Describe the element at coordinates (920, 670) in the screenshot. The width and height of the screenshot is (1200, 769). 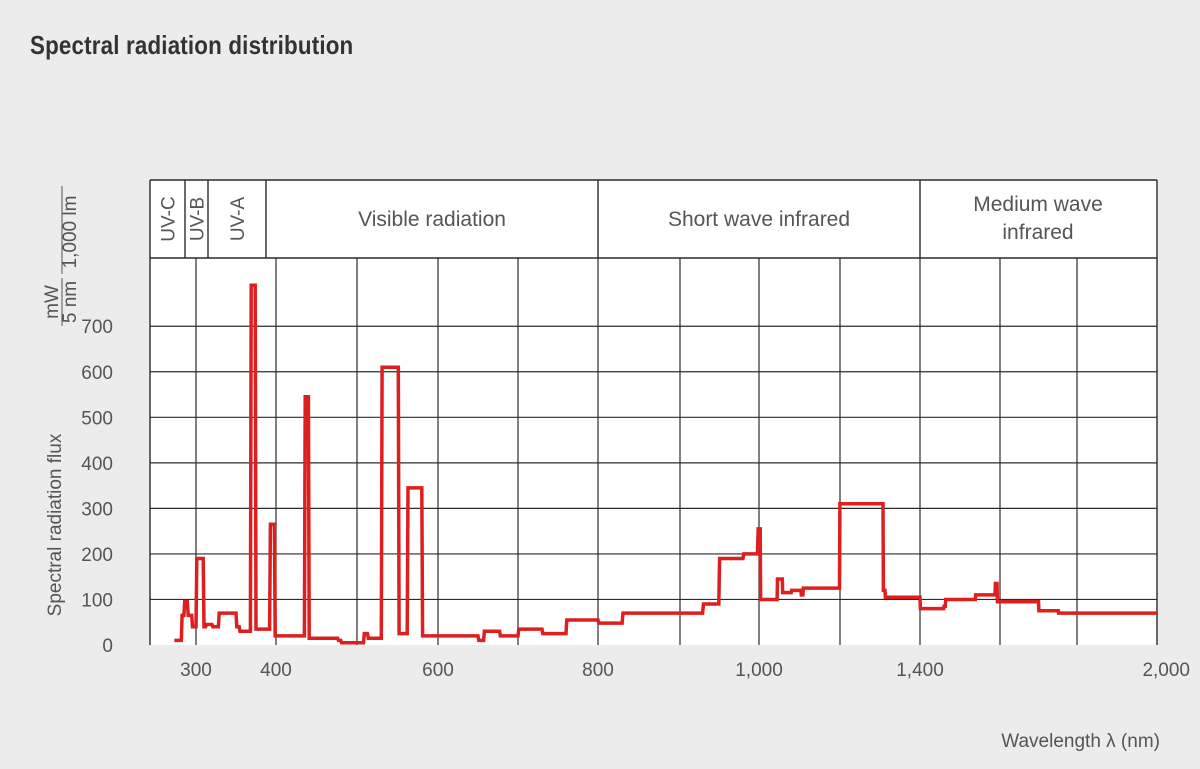
I see `x-tick-label-5: 1,400` at that location.